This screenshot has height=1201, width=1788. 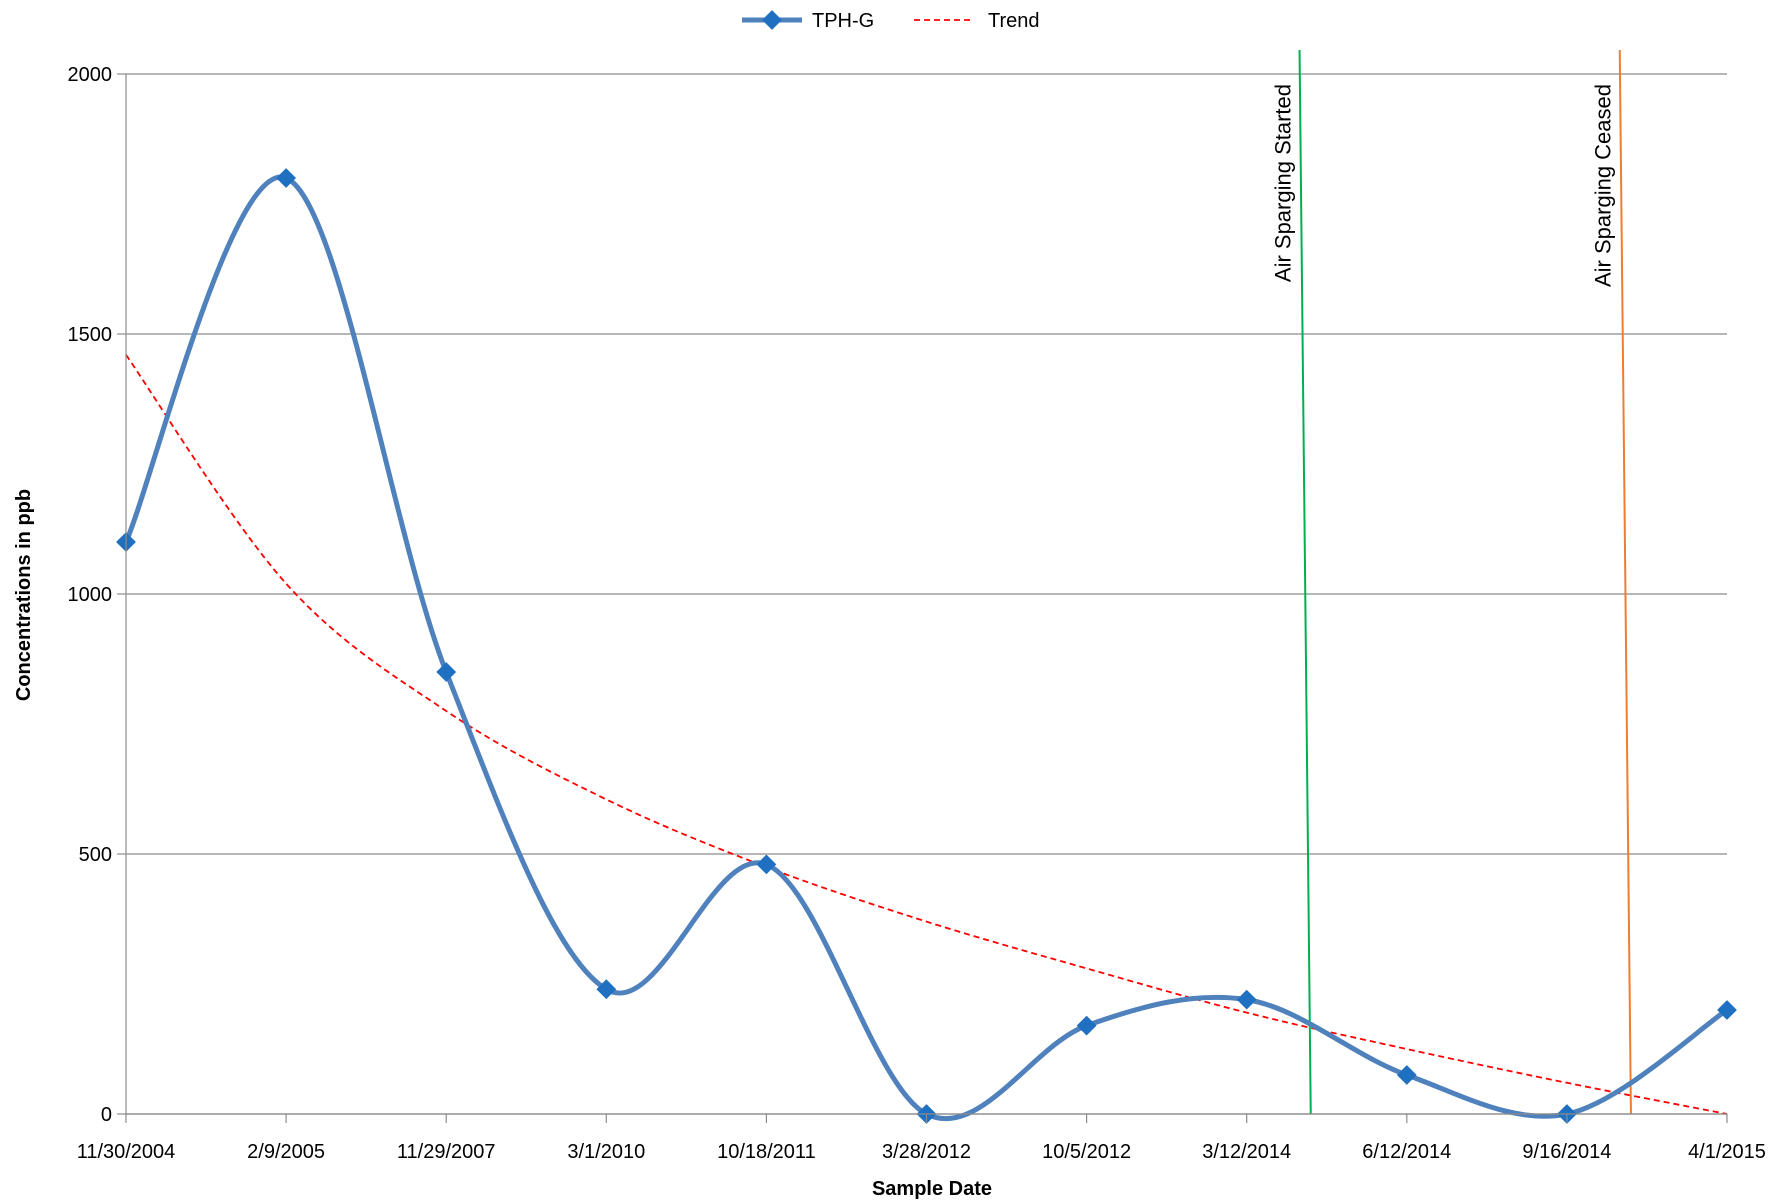 I want to click on legend: TPH-G Trend, so click(x=891, y=21).